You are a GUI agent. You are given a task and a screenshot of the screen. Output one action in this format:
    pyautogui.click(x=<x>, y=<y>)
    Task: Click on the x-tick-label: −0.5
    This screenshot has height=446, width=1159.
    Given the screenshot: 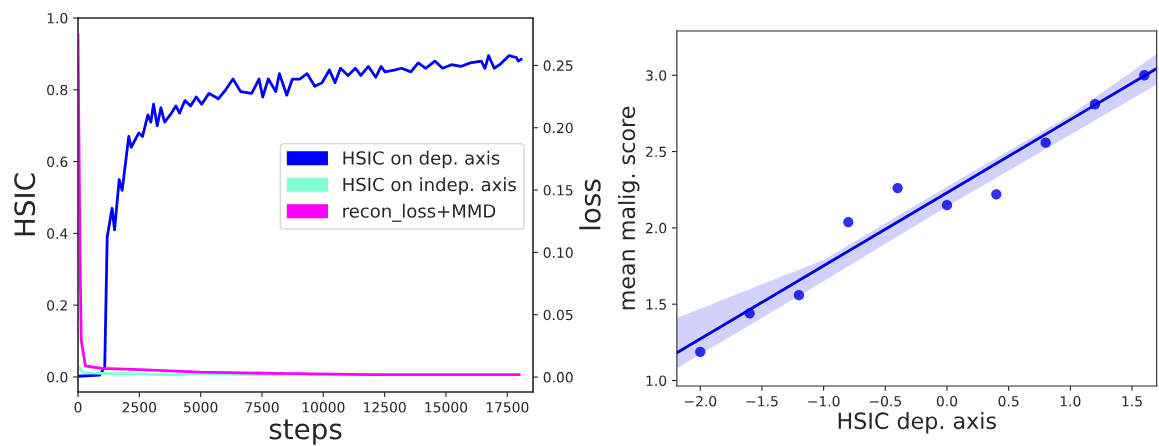 What is the action you would take?
    pyautogui.click(x=885, y=401)
    